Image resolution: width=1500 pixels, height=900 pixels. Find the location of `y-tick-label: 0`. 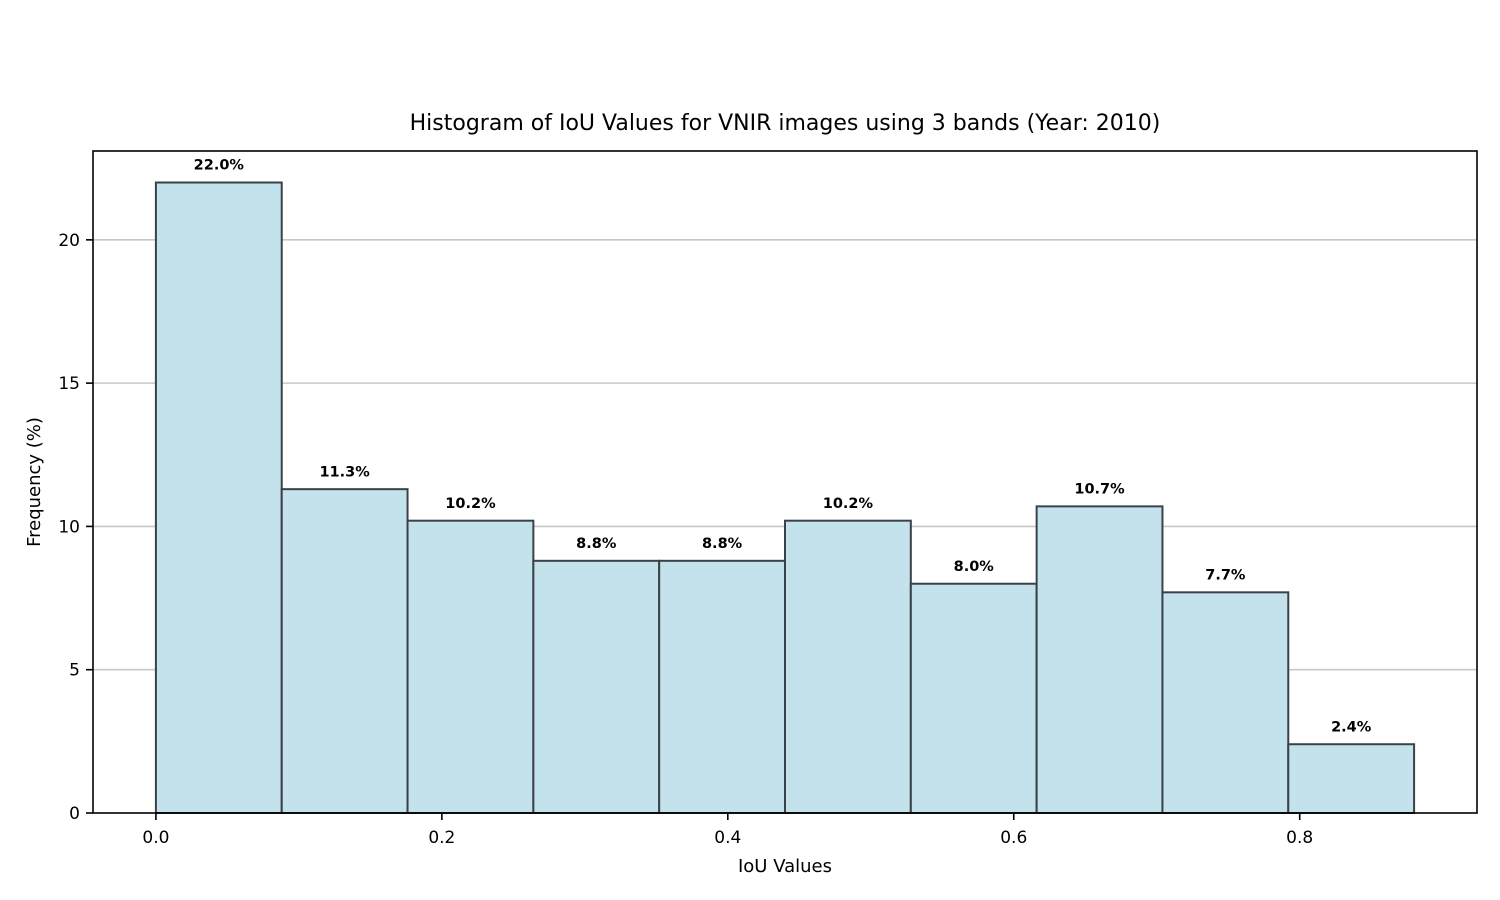

y-tick-label: 0 is located at coordinates (74, 814).